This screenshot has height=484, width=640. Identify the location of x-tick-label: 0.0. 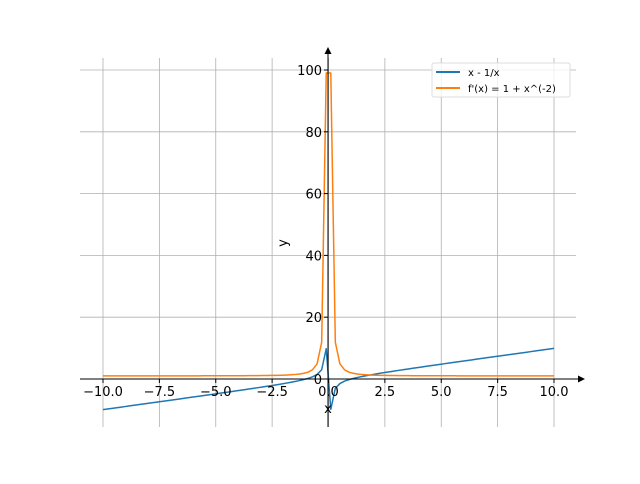
(328, 392).